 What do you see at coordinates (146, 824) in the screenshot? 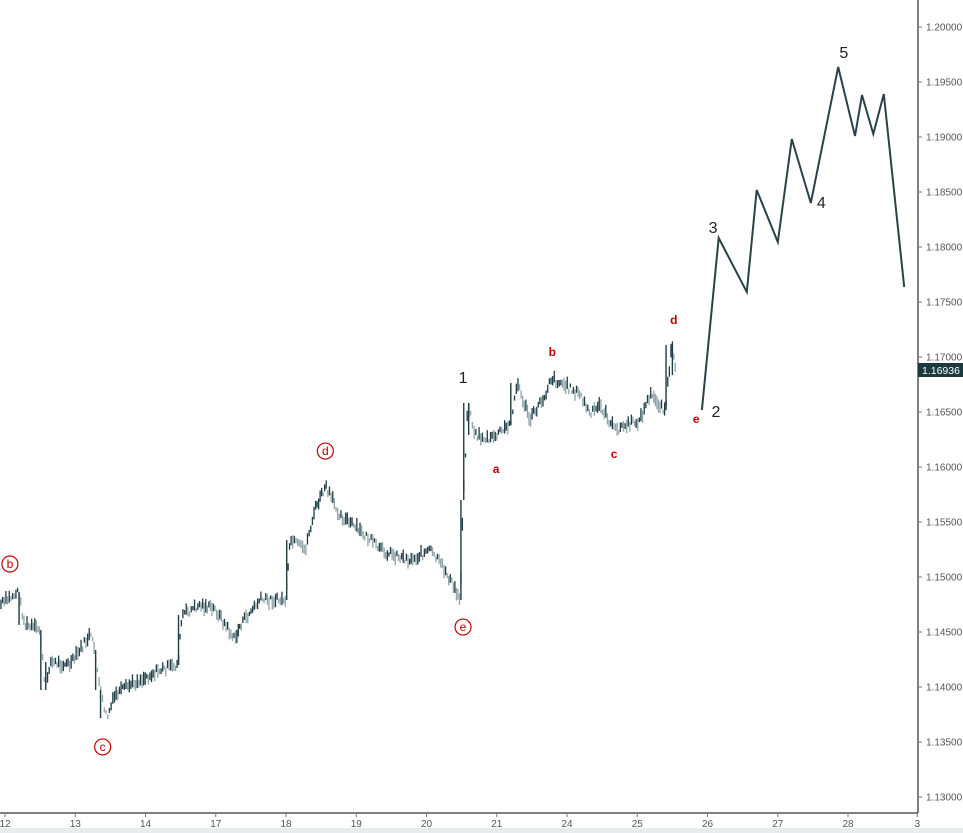
I see `x-tick-label: 14` at bounding box center [146, 824].